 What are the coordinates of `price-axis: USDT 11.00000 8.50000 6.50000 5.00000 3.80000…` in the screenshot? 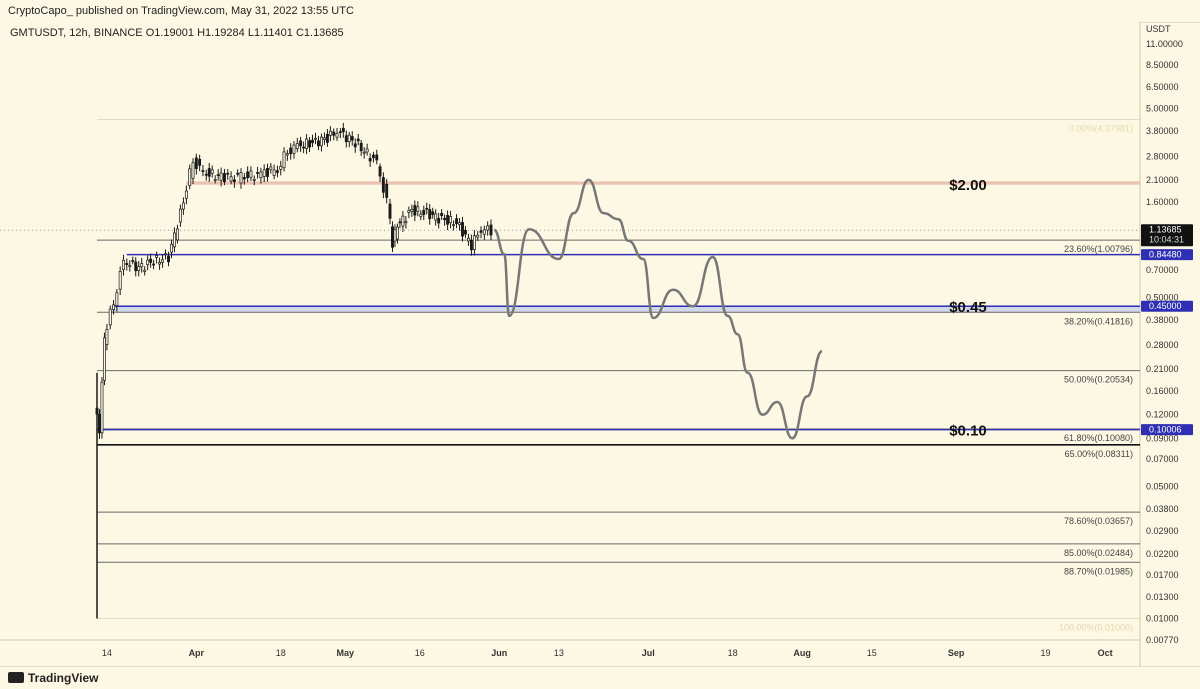 It's located at (1164, 334).